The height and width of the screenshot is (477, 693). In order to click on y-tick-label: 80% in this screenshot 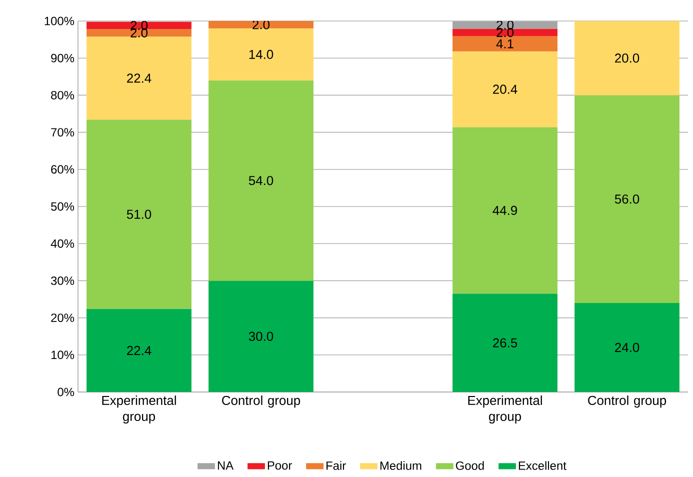, I will do `click(62, 95)`.